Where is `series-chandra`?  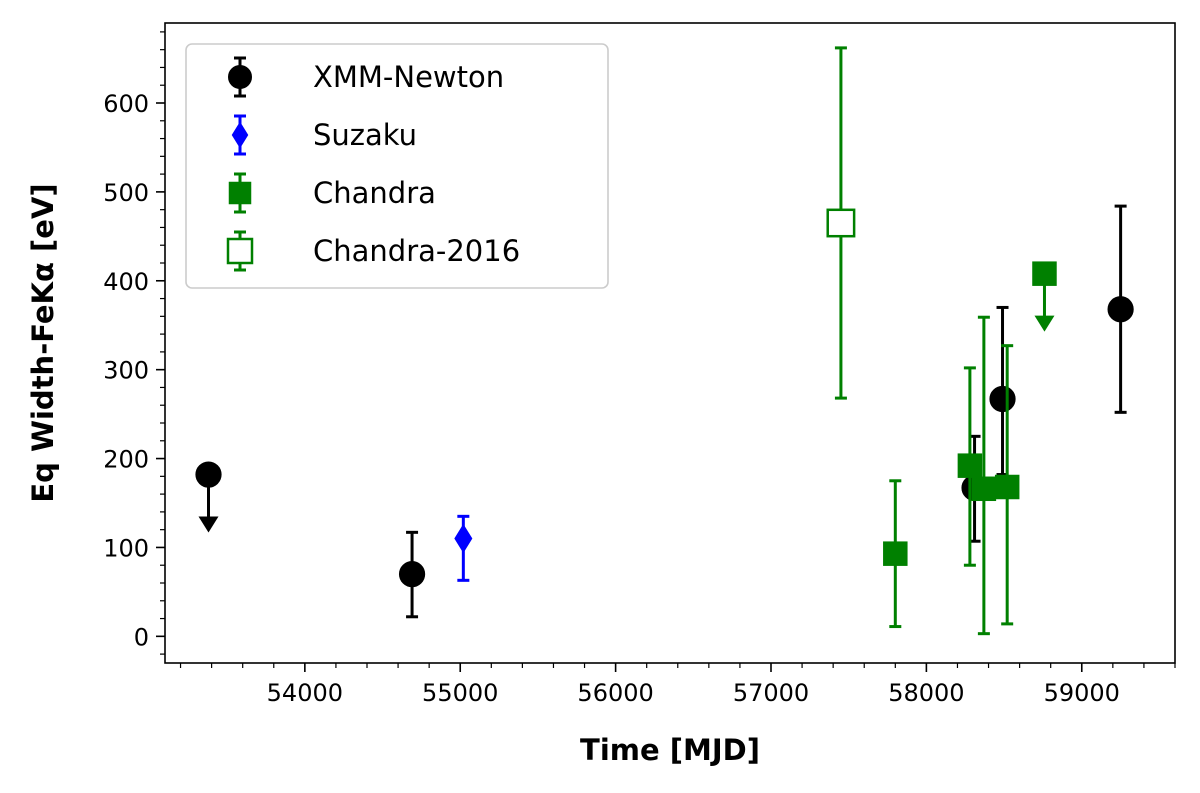 series-chandra is located at coordinates (970, 448).